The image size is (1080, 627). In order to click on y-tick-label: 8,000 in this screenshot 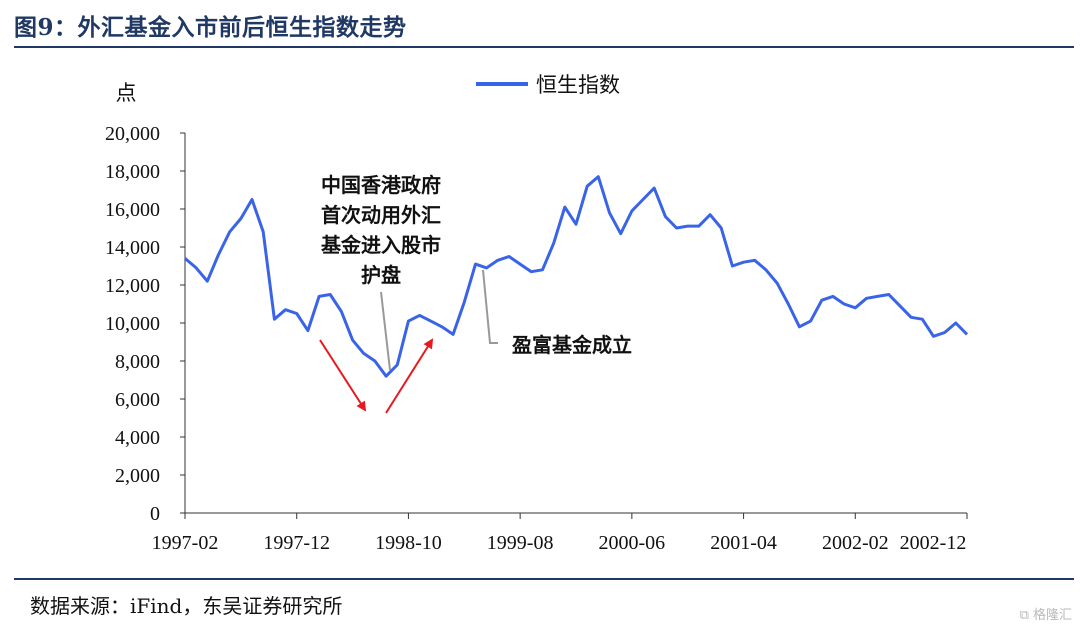, I will do `click(137, 362)`.